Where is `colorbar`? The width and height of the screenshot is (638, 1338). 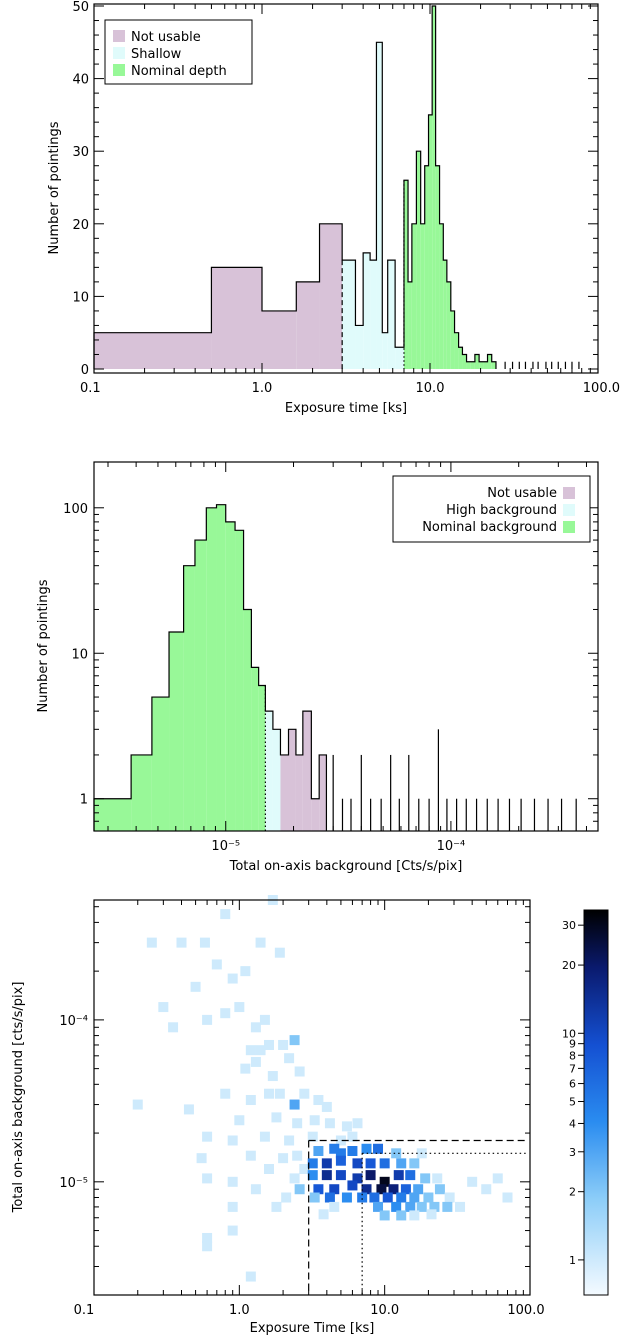
colorbar is located at coordinates (596, 1102).